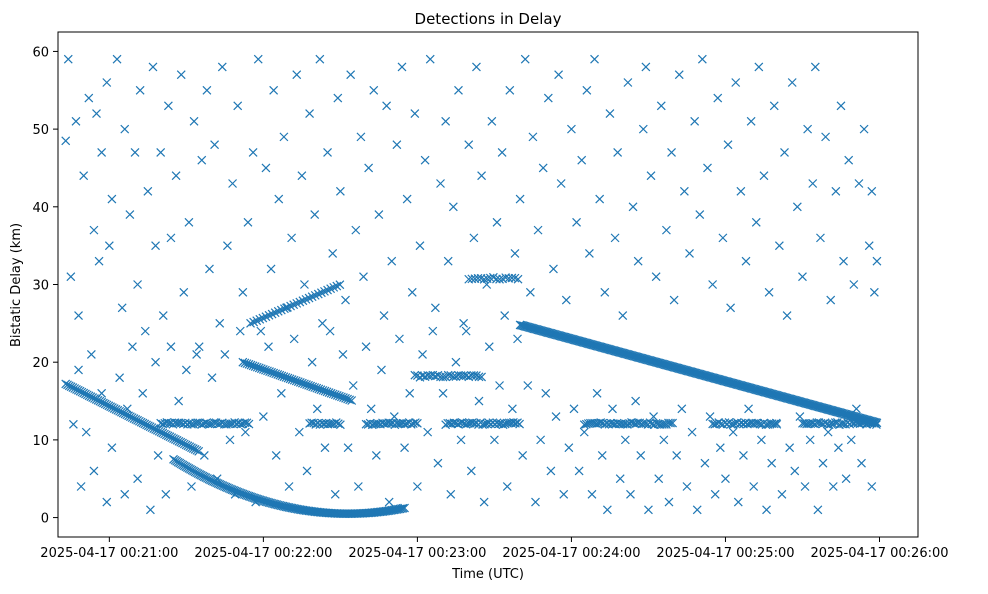  Describe the element at coordinates (488, 19) in the screenshot. I see `chart-title: Detections in Delay` at that location.